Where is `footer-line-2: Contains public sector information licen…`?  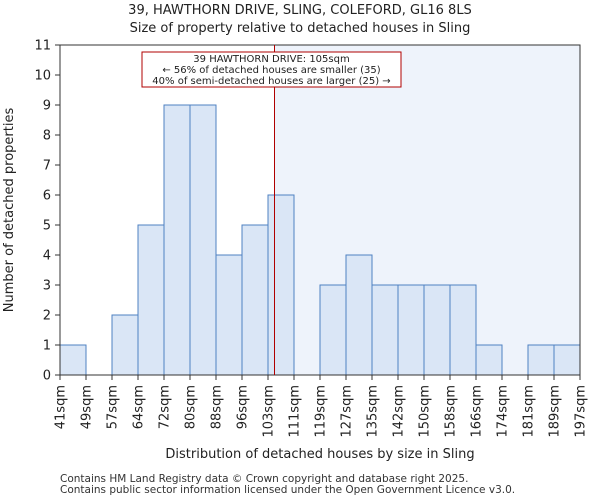
footer-line-2: Contains public sector information licen… is located at coordinates (288, 490).